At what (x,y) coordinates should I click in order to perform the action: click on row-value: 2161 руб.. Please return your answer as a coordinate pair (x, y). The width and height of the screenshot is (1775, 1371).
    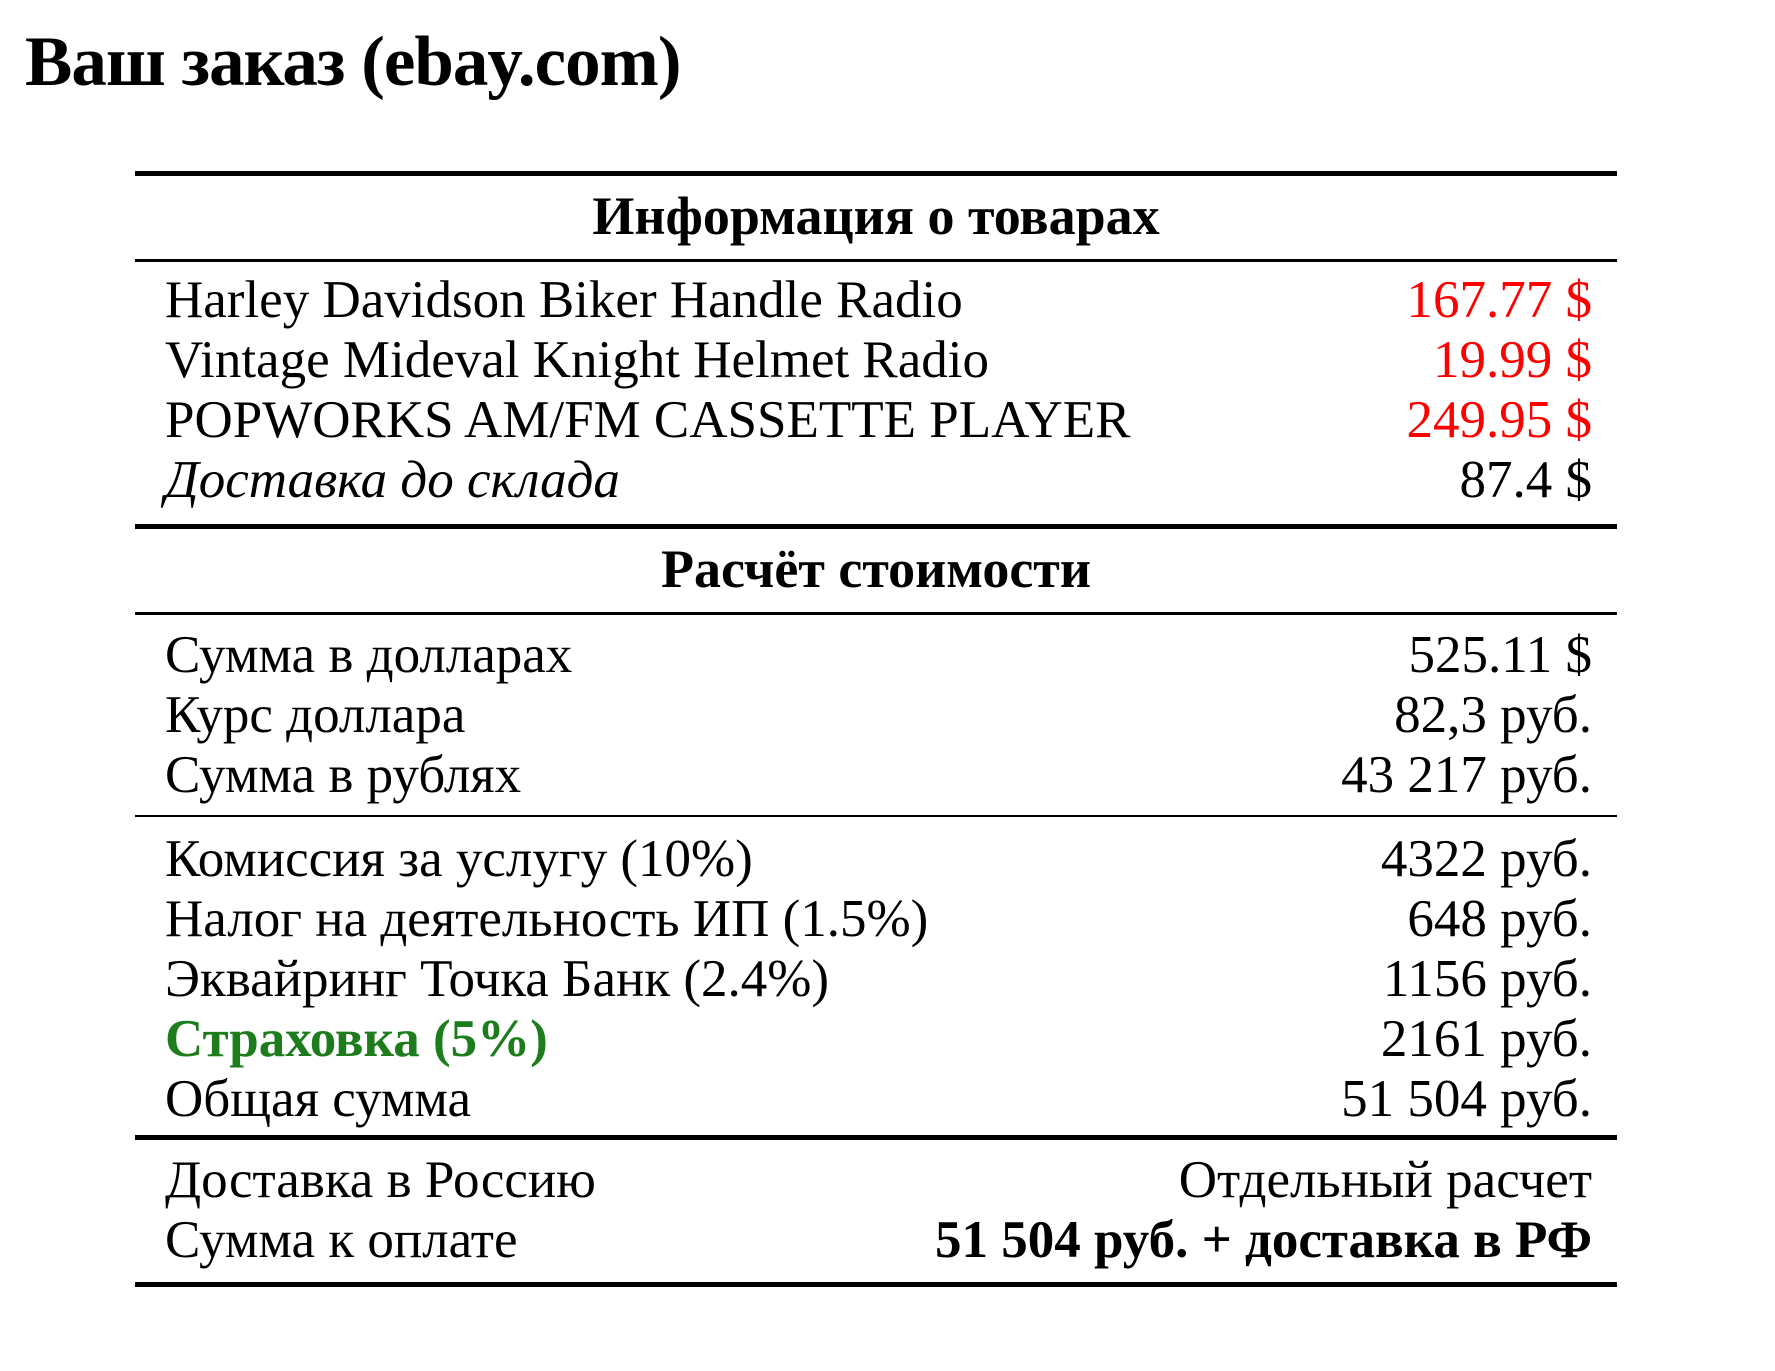
    Looking at the image, I should click on (1486, 1039).